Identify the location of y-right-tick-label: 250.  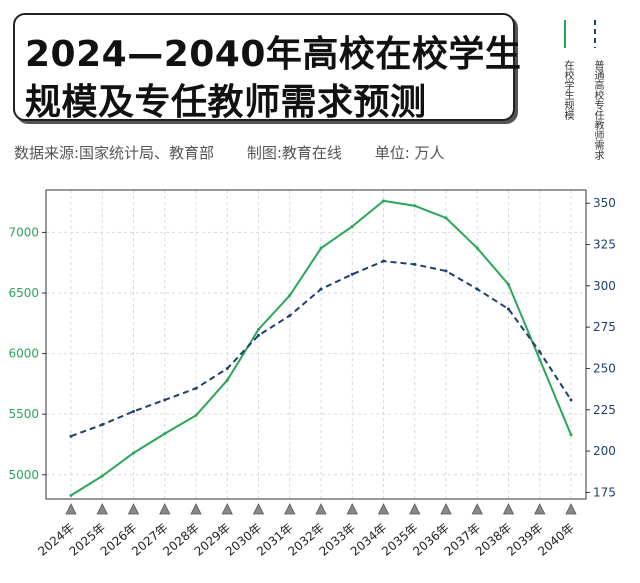
(604, 368).